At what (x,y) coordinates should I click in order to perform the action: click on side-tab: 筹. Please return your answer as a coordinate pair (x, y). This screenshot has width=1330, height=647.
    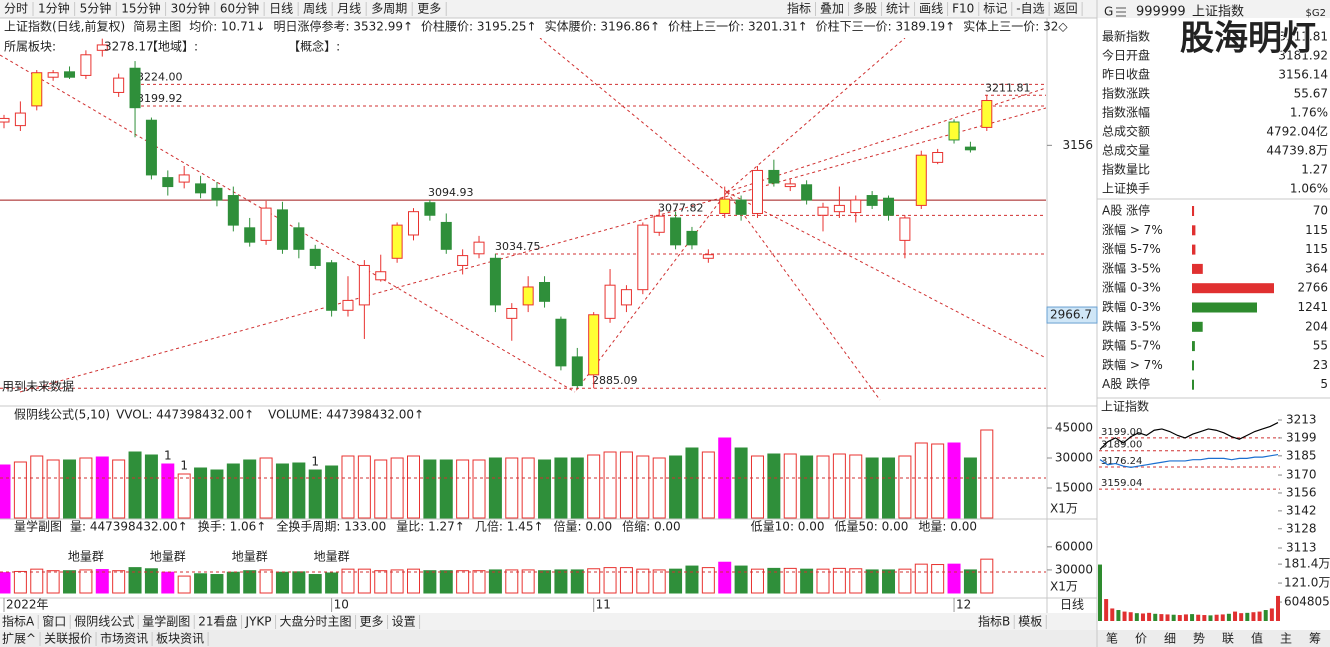
    Looking at the image, I should click on (1315, 639).